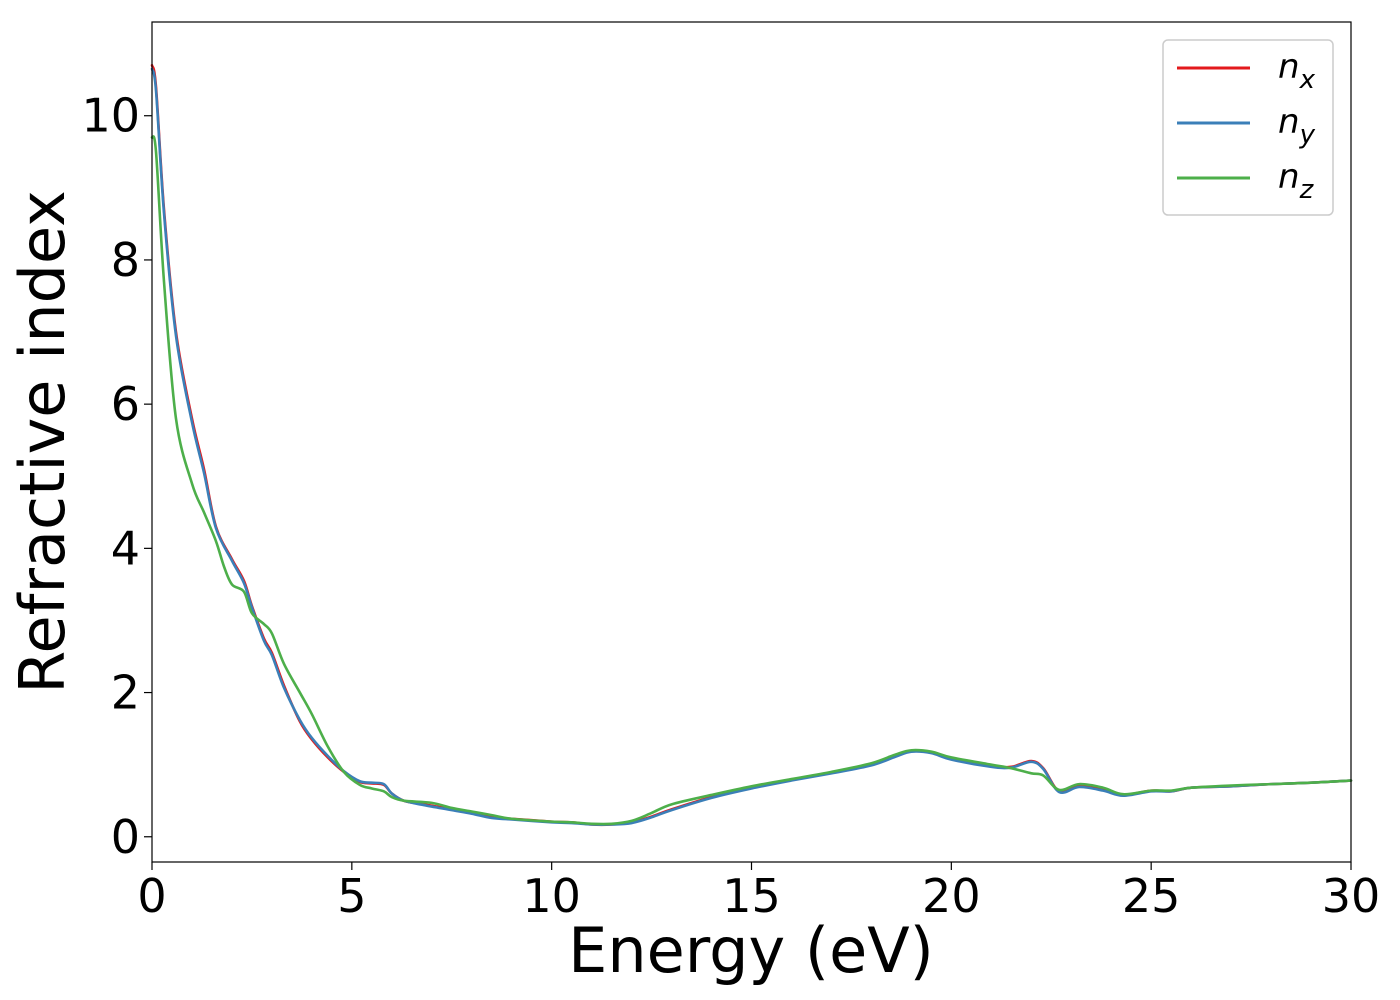  What do you see at coordinates (116, 476) in the screenshot?
I see `y-axis-ticks: 0 2 4 6 8 10` at bounding box center [116, 476].